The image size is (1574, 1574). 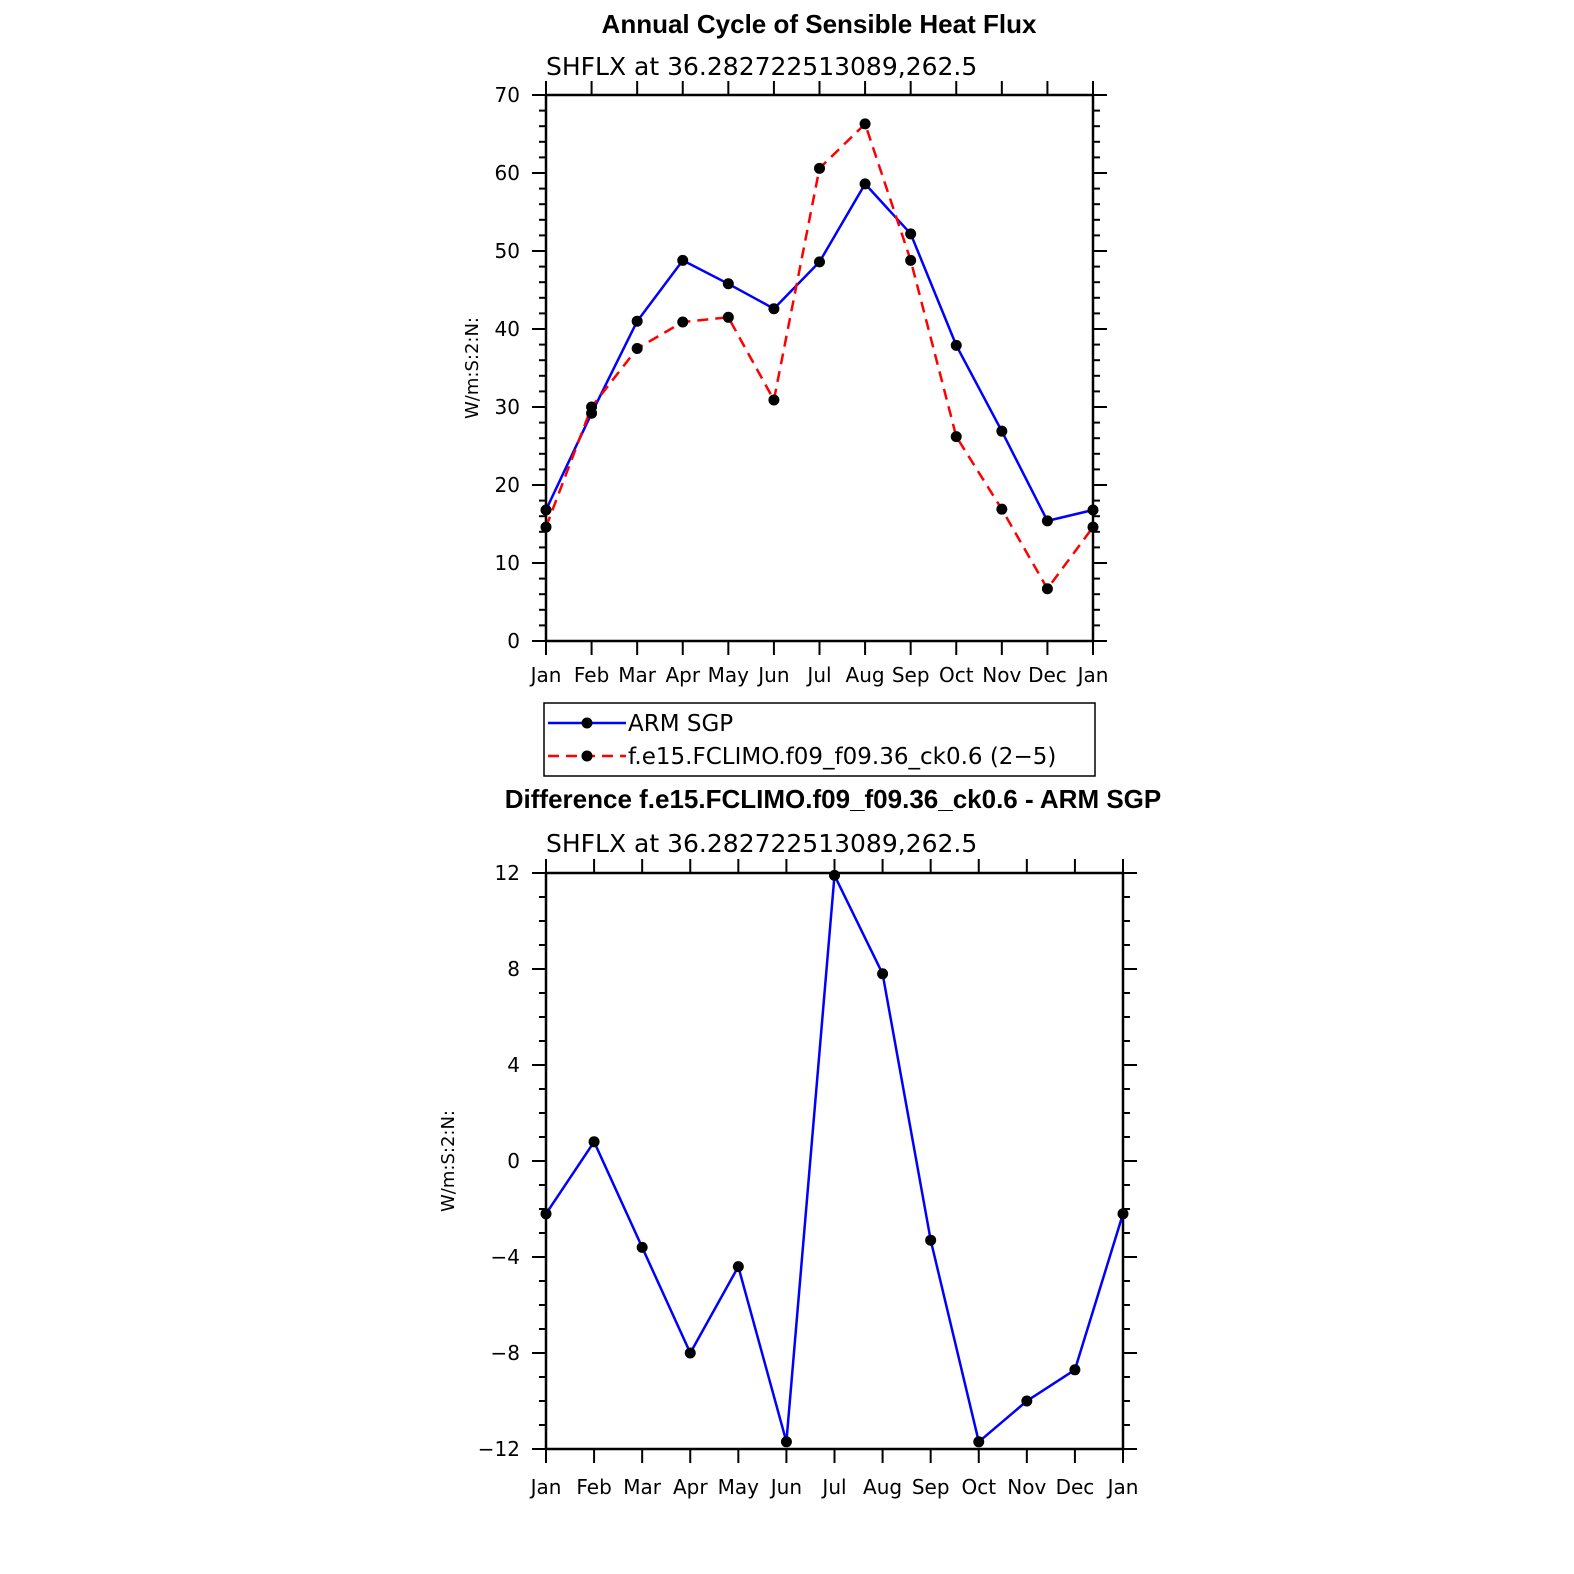 What do you see at coordinates (505, 1353) in the screenshot?
I see `y-tick-label: −8` at bounding box center [505, 1353].